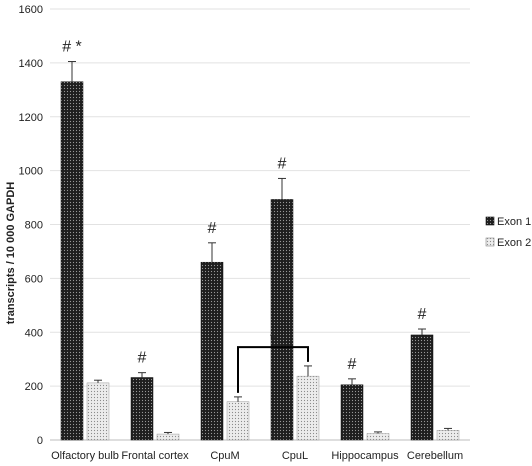 This screenshot has height=466, width=532. What do you see at coordinates (155, 456) in the screenshot?
I see `x-category-label-1: Frontal cortex` at bounding box center [155, 456].